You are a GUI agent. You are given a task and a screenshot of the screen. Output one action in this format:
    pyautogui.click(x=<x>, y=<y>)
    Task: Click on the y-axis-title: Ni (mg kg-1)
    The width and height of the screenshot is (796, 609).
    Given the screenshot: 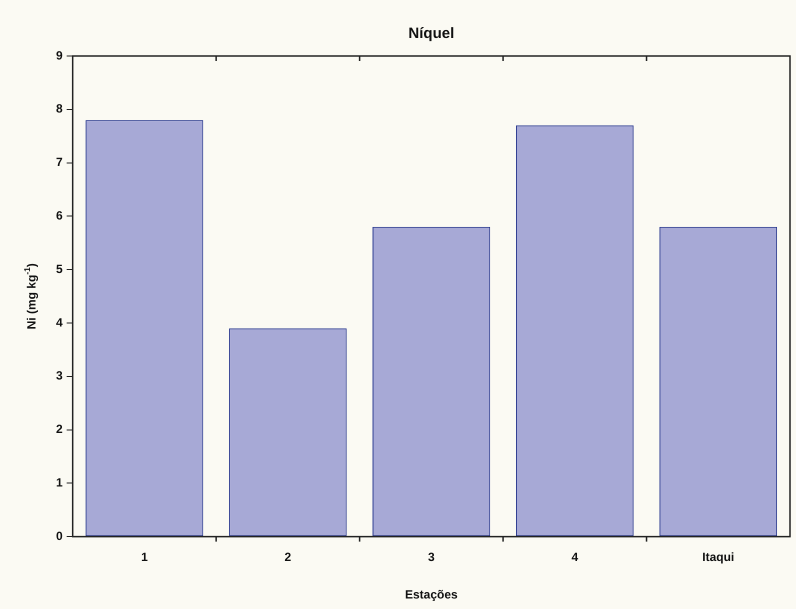 What is the action you would take?
    pyautogui.click(x=30, y=296)
    